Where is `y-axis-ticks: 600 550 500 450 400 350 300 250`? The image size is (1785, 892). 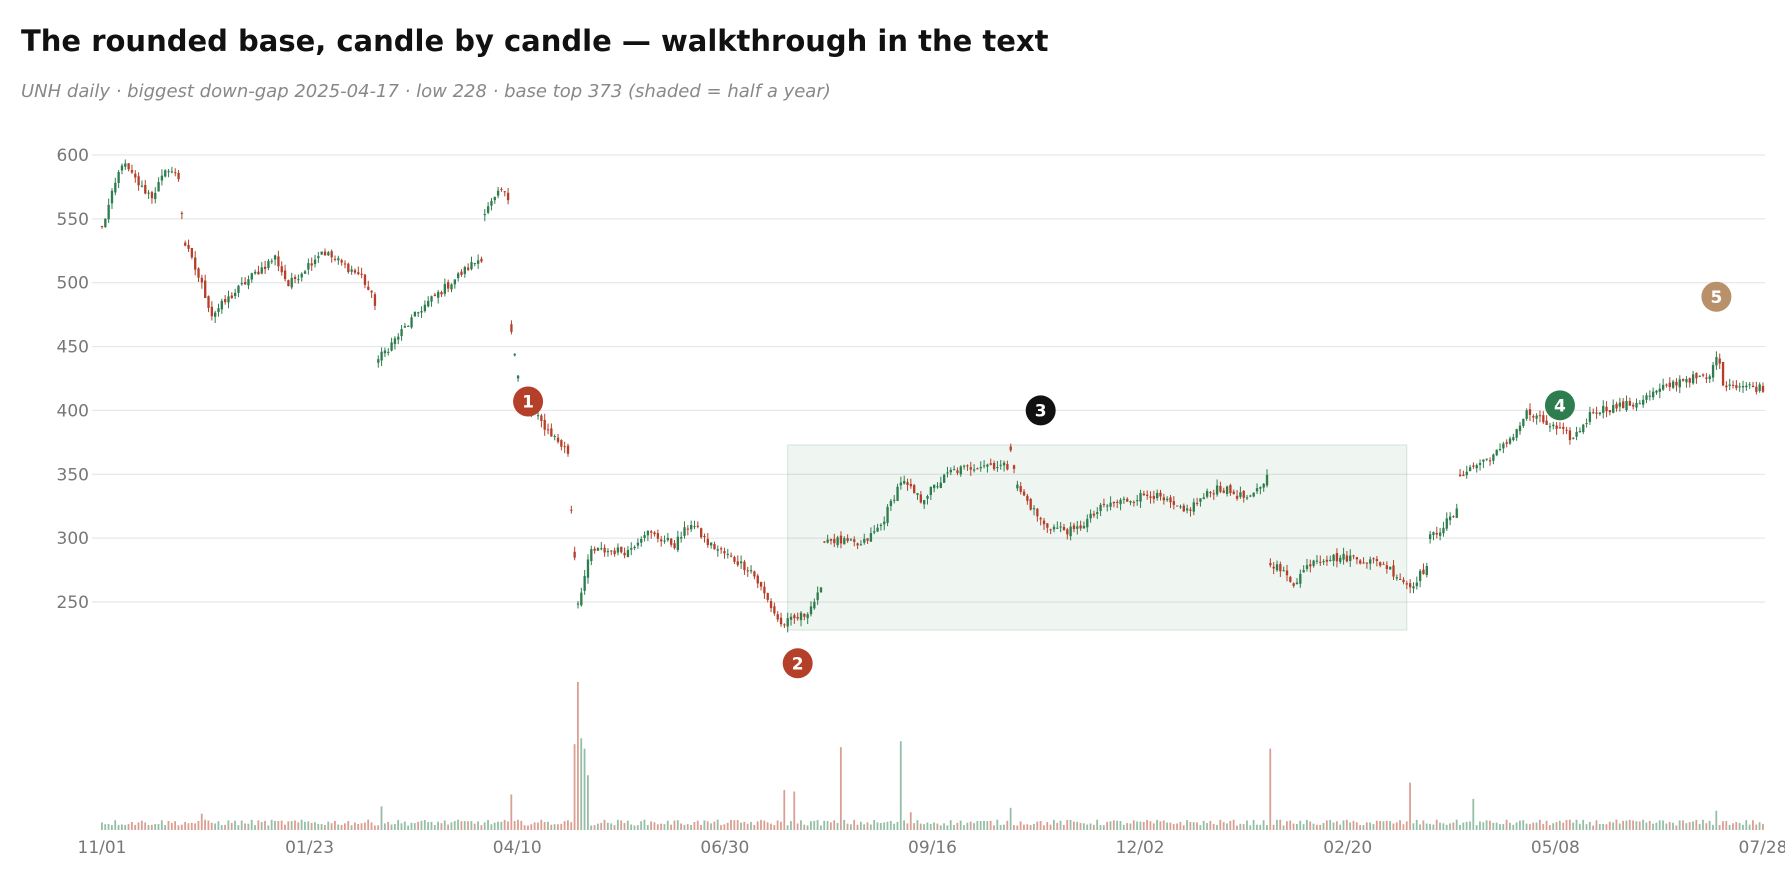 y-axis-ticks: 600 550 500 450 400 350 300 250 is located at coordinates (73, 379).